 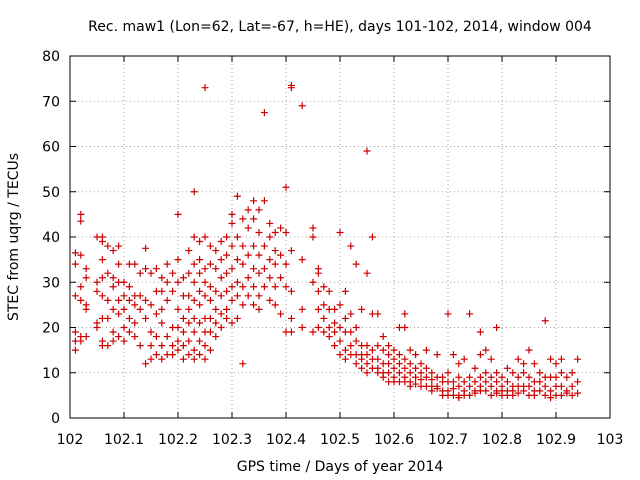 I want to click on x-tick-label: 102.9, so click(x=556, y=440).